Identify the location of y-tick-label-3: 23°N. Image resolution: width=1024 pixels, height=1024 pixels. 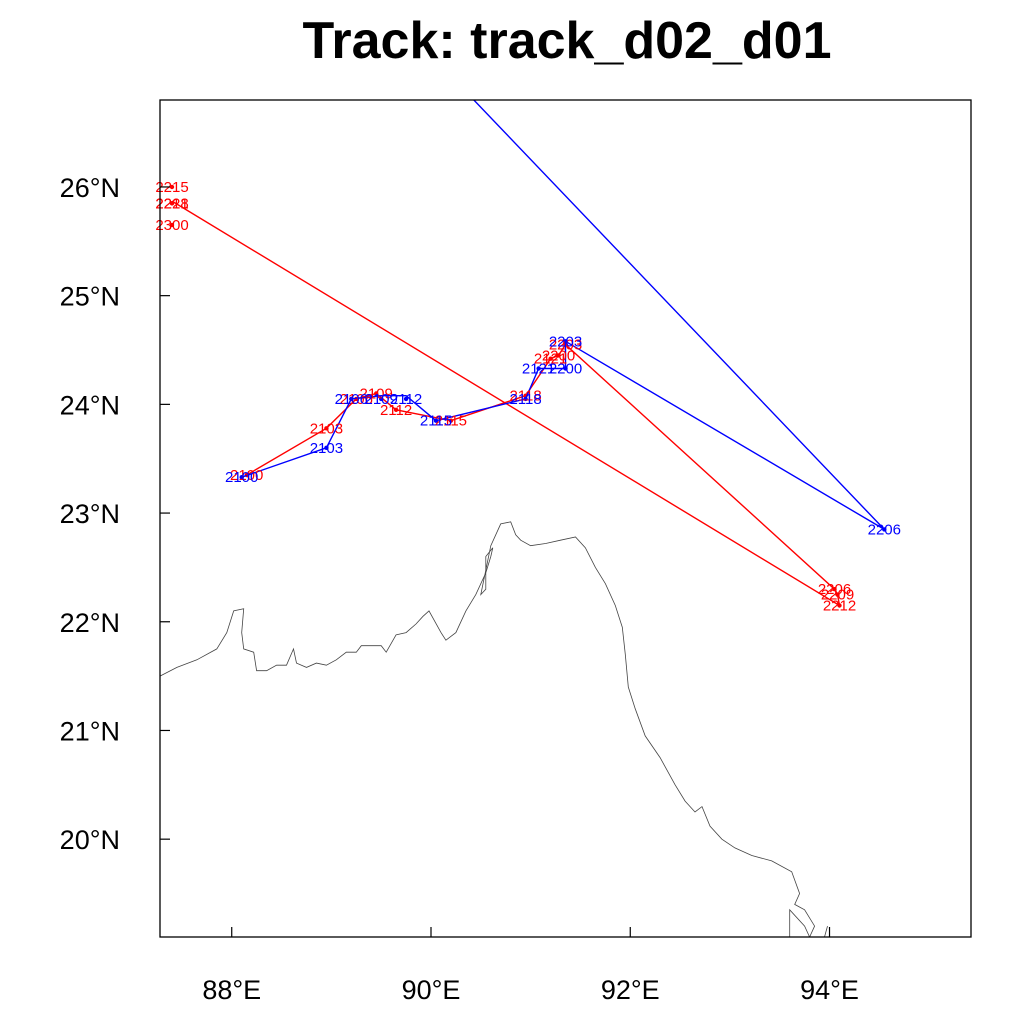
(90, 514).